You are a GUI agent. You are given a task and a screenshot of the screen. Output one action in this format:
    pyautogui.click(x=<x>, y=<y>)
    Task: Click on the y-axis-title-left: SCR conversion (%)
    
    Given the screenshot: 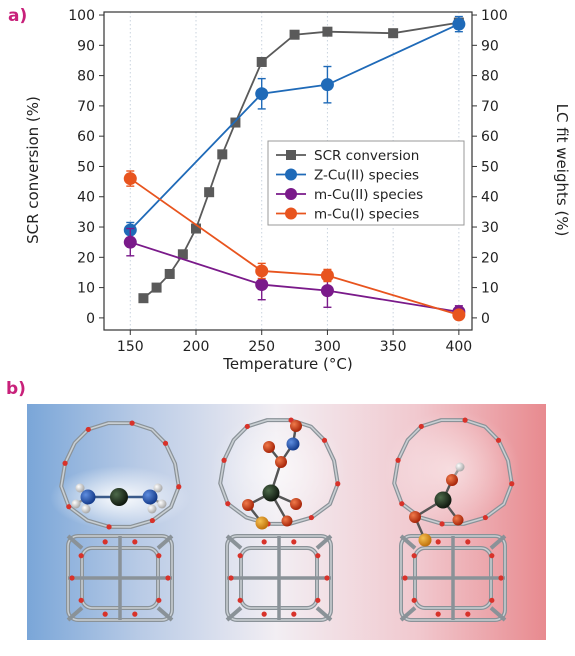 What is the action you would take?
    pyautogui.click(x=33, y=170)
    